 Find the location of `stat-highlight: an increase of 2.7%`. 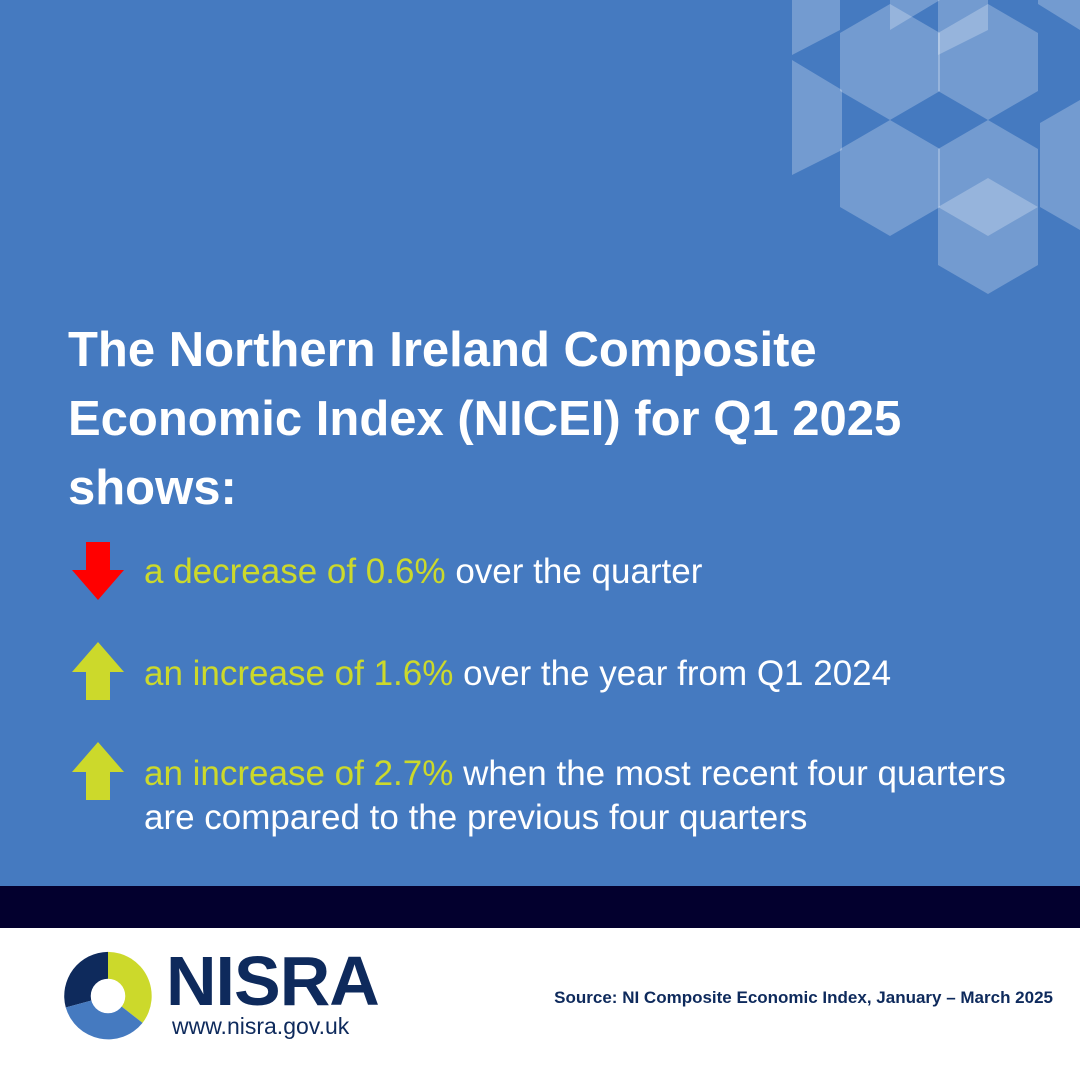

stat-highlight: an increase of 2.7% is located at coordinates (299, 773).